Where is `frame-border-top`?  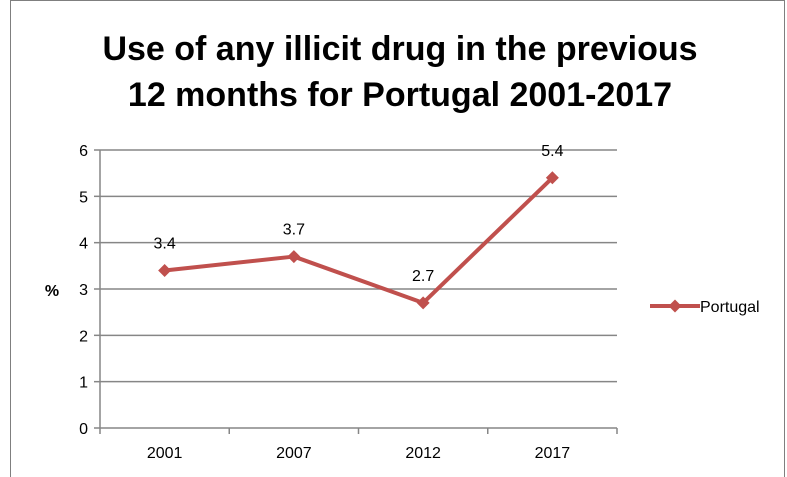 frame-border-top is located at coordinates (397, 0).